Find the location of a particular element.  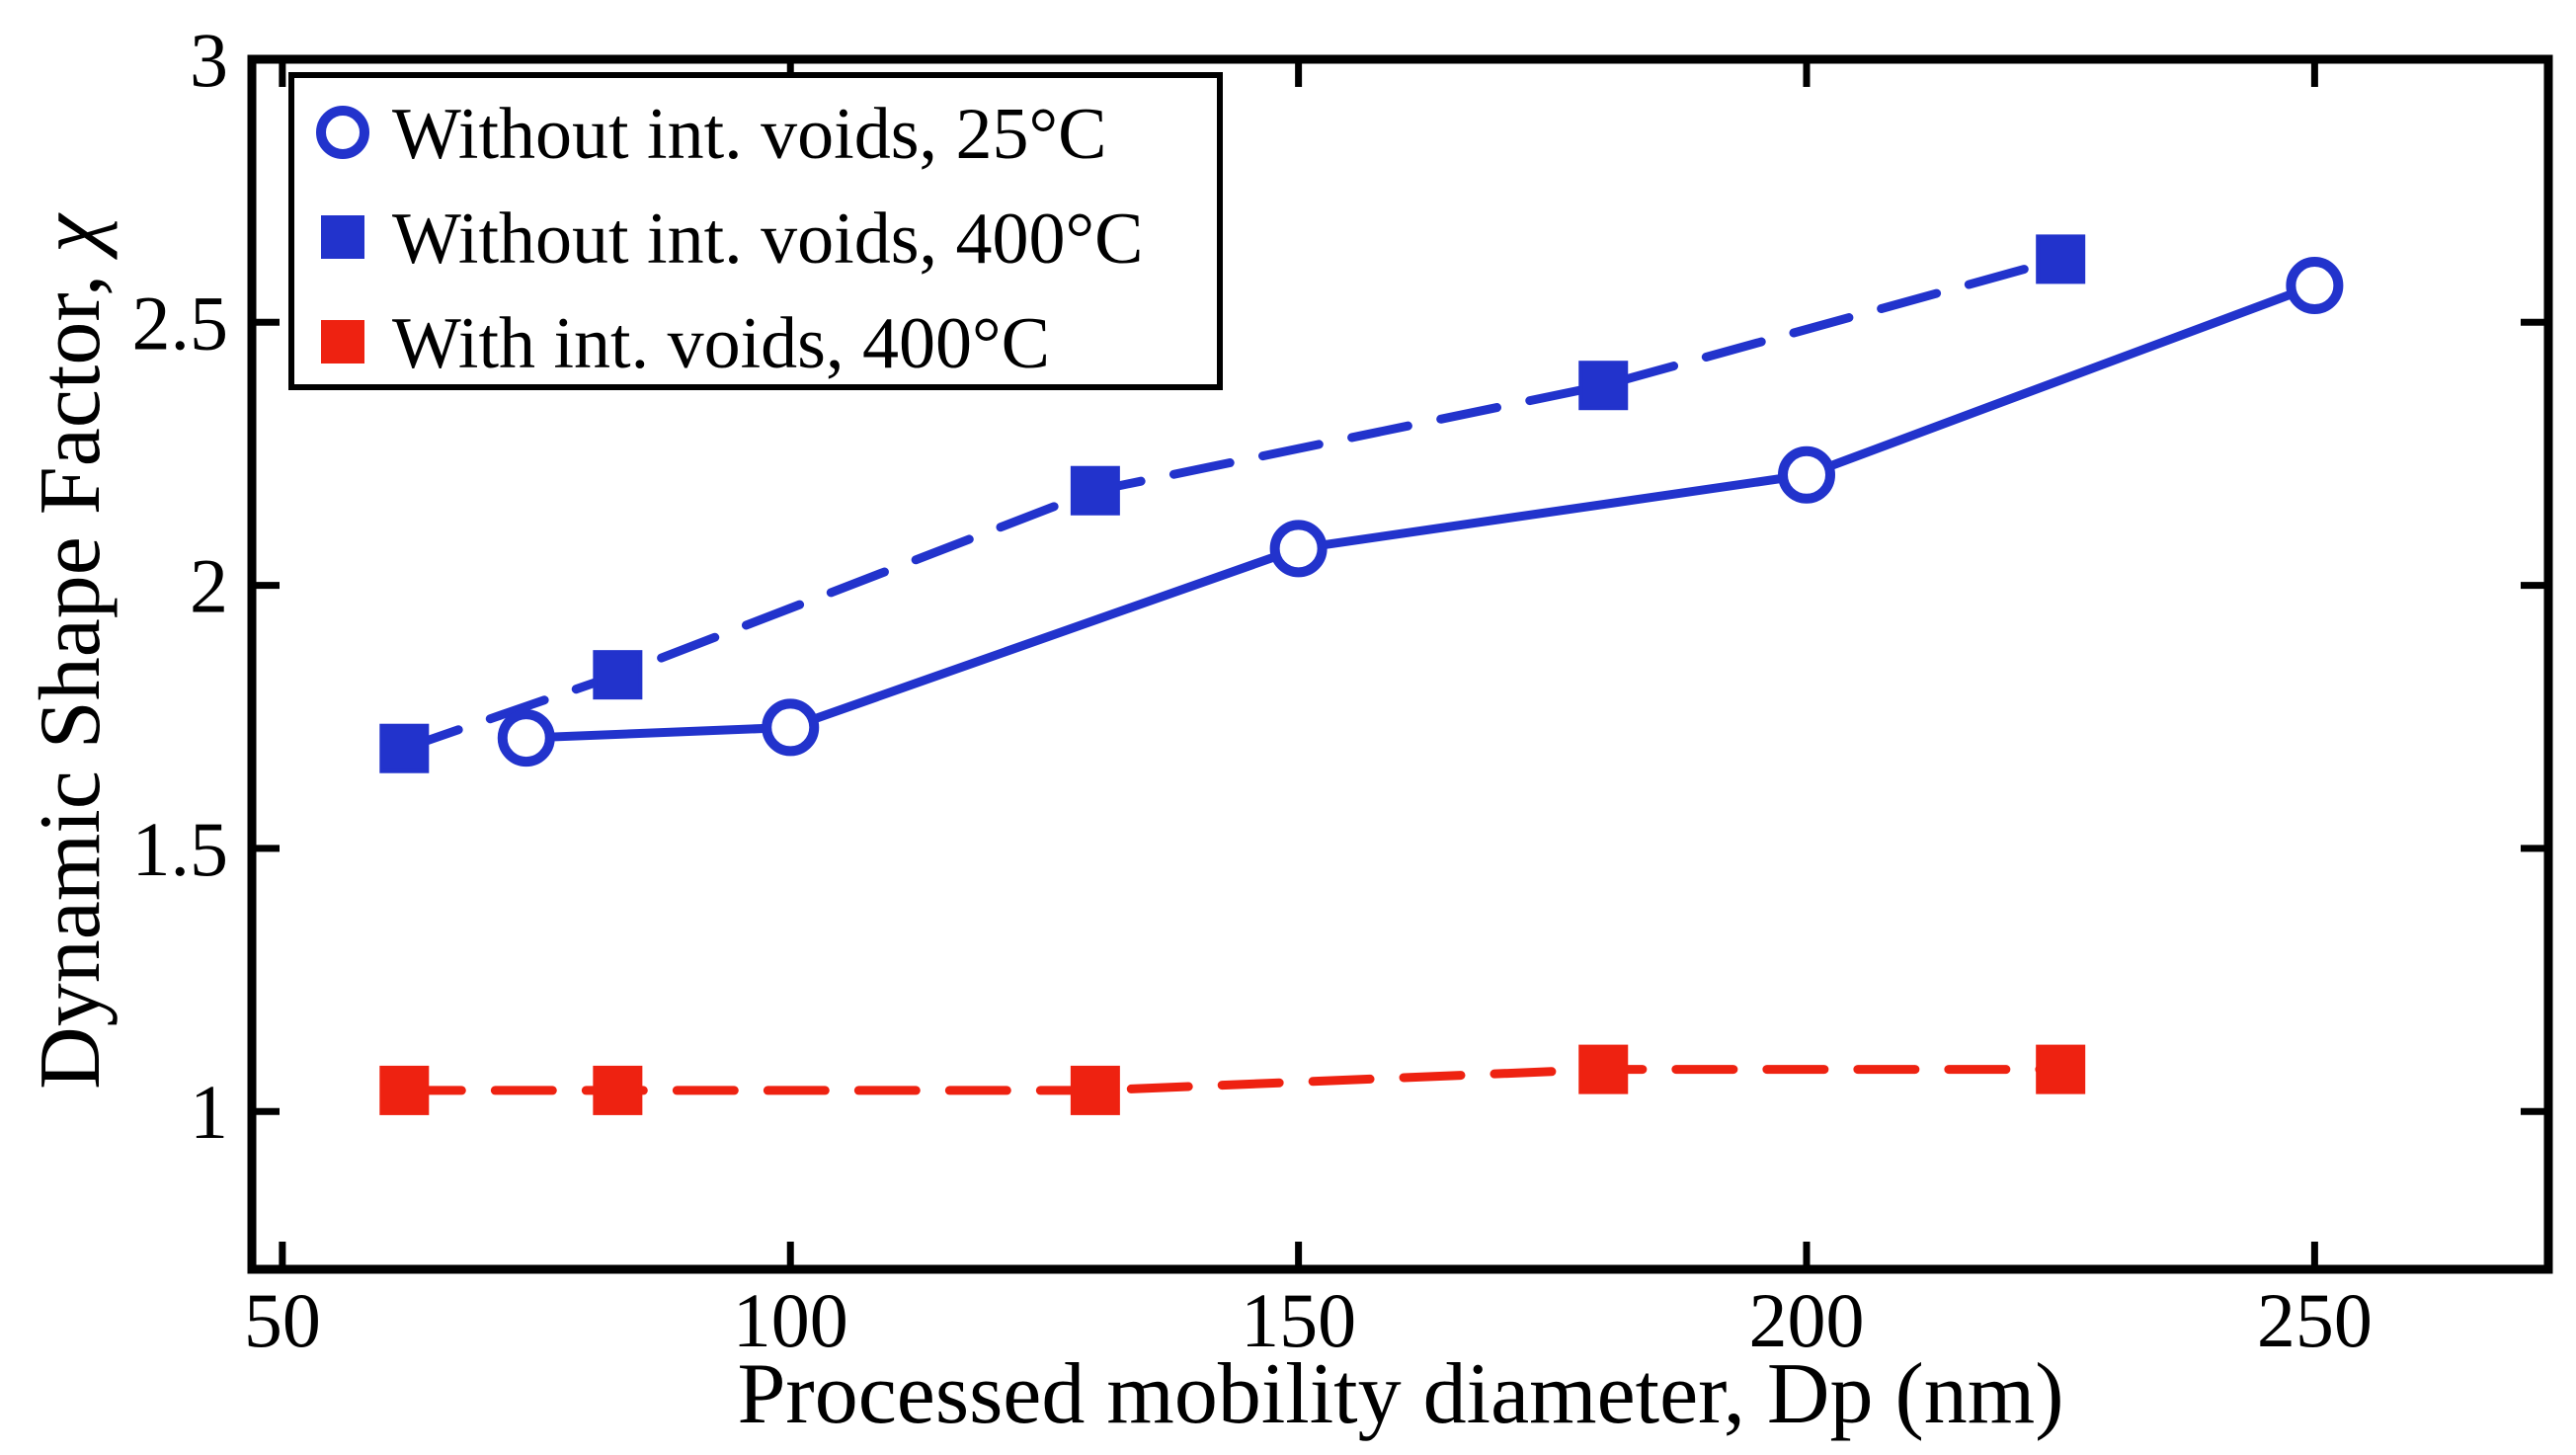

x-tick-label: 150 is located at coordinates (1298, 1320).